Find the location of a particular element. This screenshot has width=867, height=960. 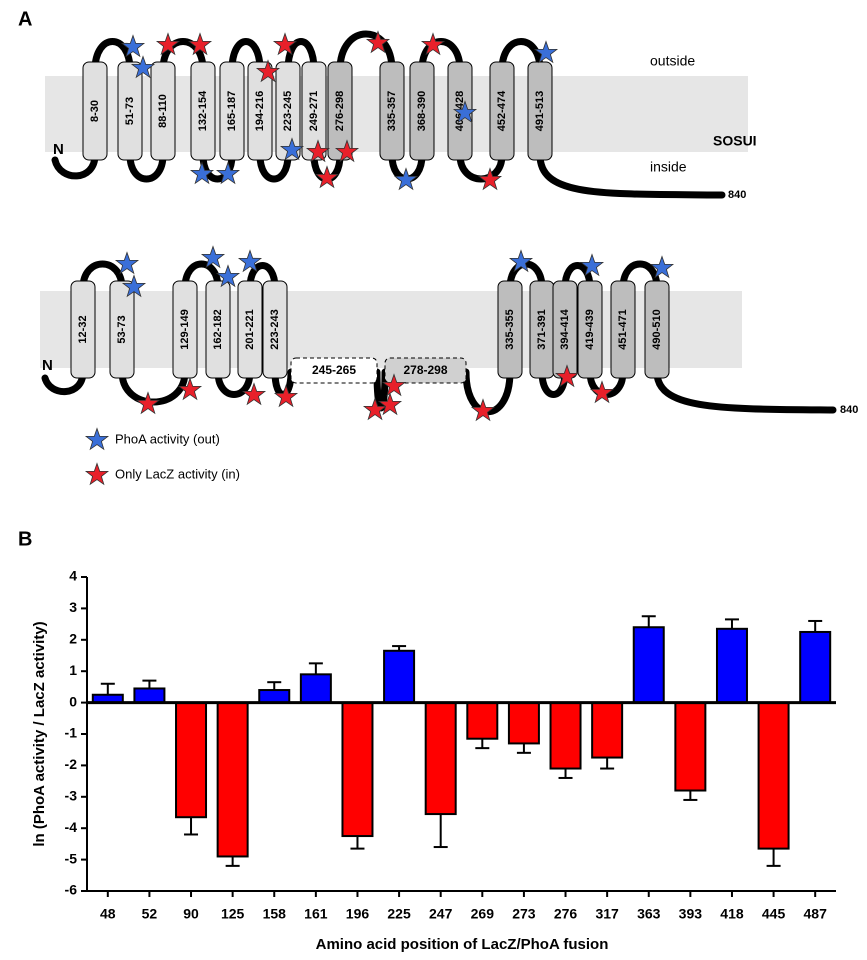

x-tick-label: 487 is located at coordinates (816, 914).